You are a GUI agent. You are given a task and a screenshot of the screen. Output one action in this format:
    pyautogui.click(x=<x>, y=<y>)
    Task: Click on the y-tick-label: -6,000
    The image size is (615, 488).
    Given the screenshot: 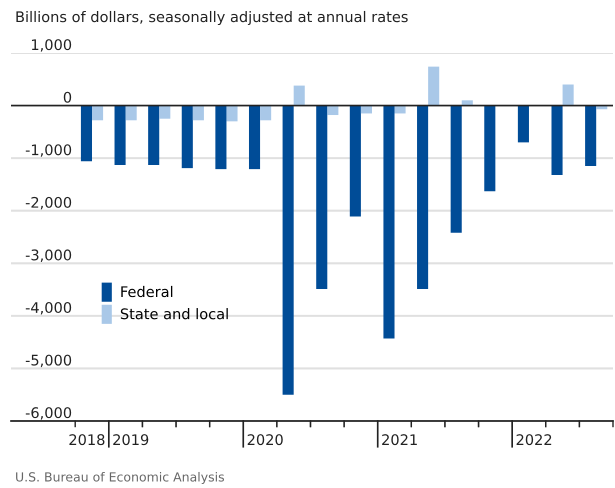 What is the action you would take?
    pyautogui.click(x=49, y=413)
    